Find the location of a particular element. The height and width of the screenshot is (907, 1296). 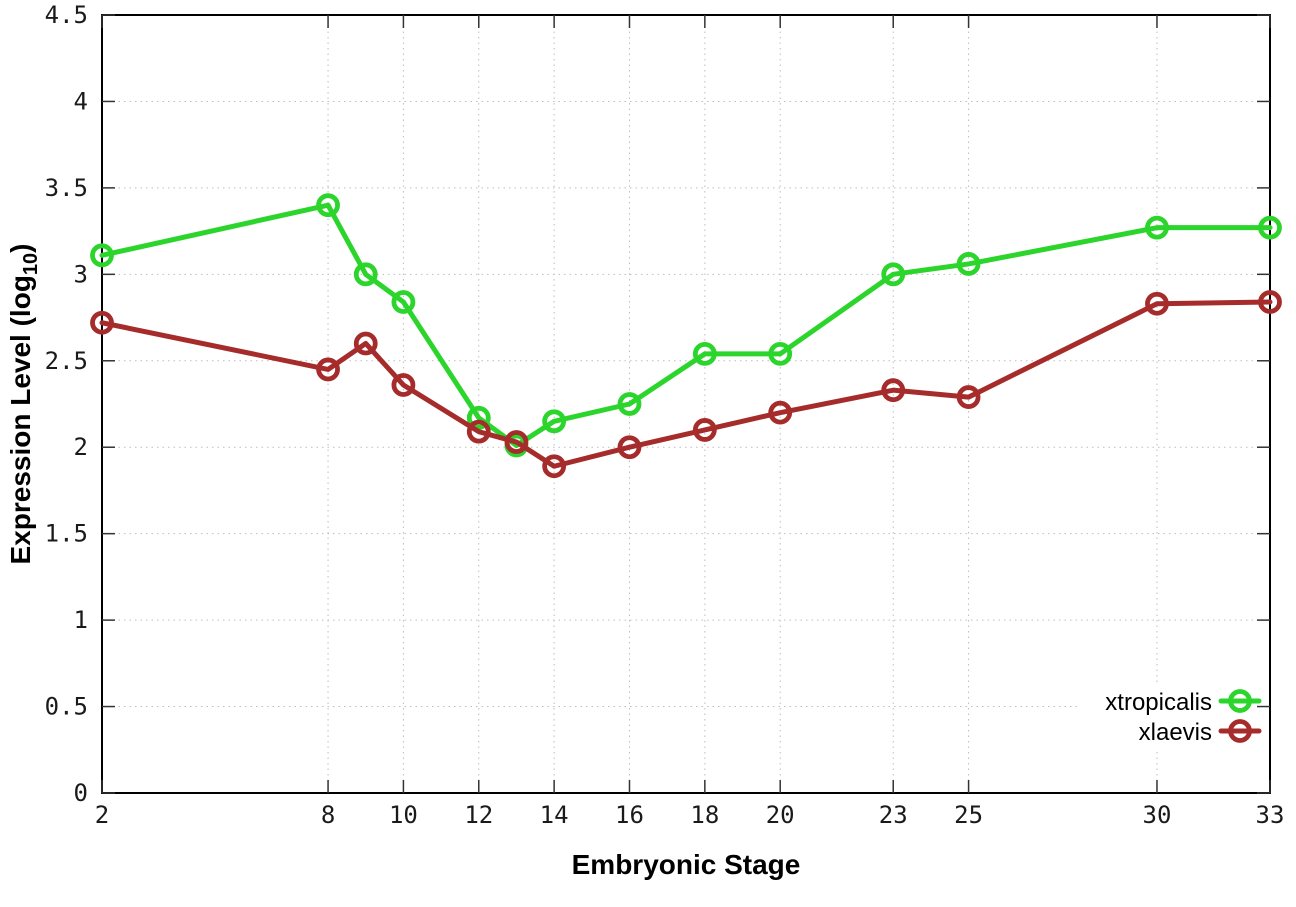

x-tick-label-14: 14 is located at coordinates (554, 815).